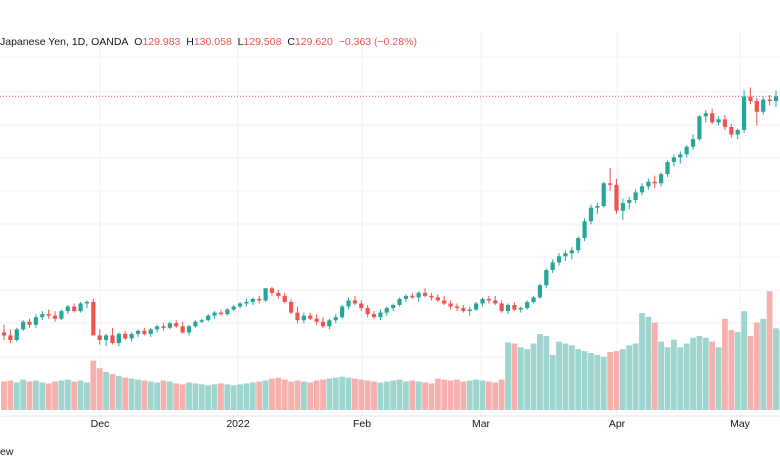 Image resolution: width=780 pixels, height=470 pixels. What do you see at coordinates (161, 42) in the screenshot?
I see `open-value: 129.983` at bounding box center [161, 42].